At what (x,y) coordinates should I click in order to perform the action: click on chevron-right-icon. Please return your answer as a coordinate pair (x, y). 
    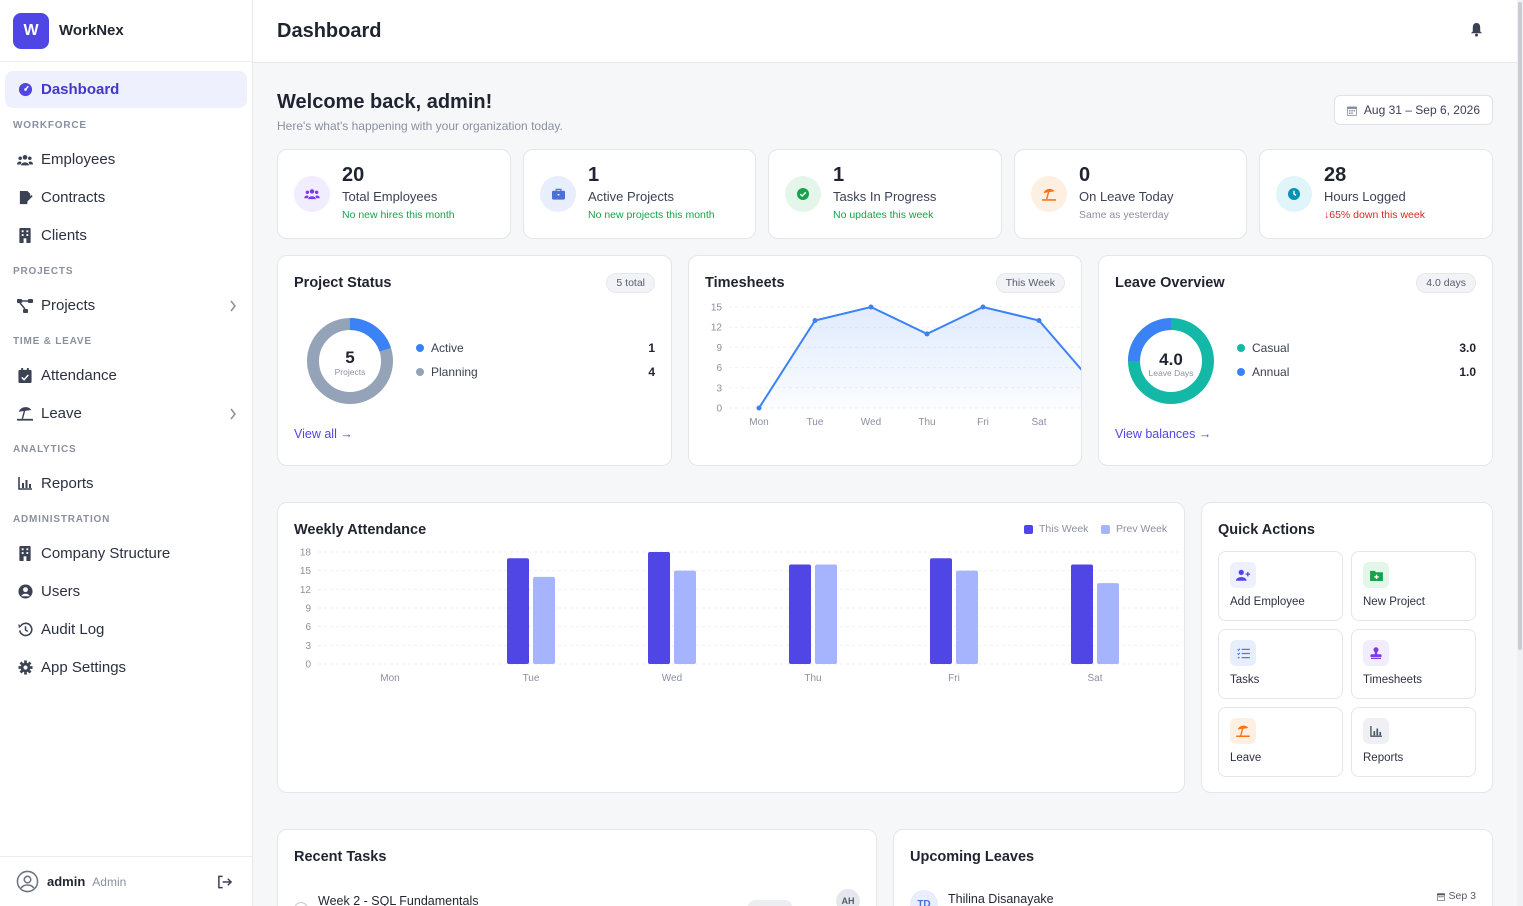
    Looking at the image, I should click on (233, 415).